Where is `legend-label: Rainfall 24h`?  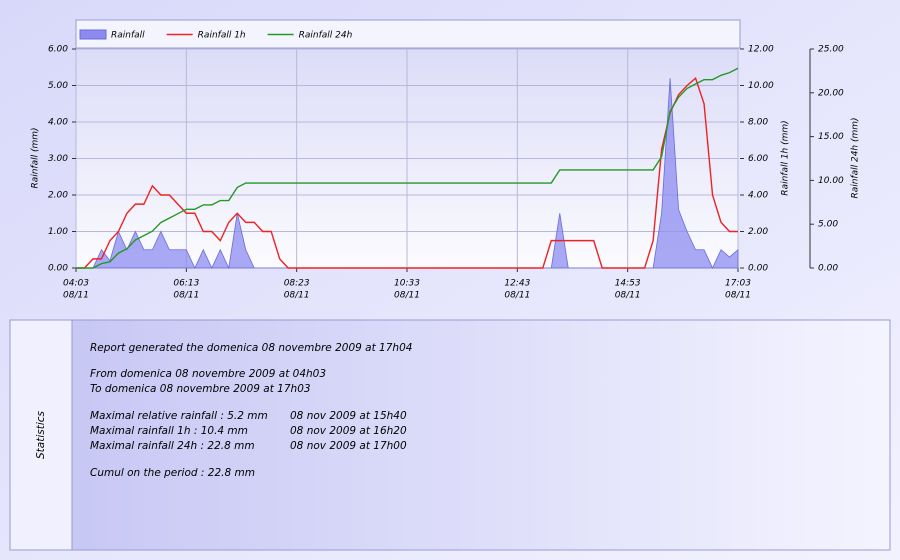 legend-label: Rainfall 24h is located at coordinates (326, 36).